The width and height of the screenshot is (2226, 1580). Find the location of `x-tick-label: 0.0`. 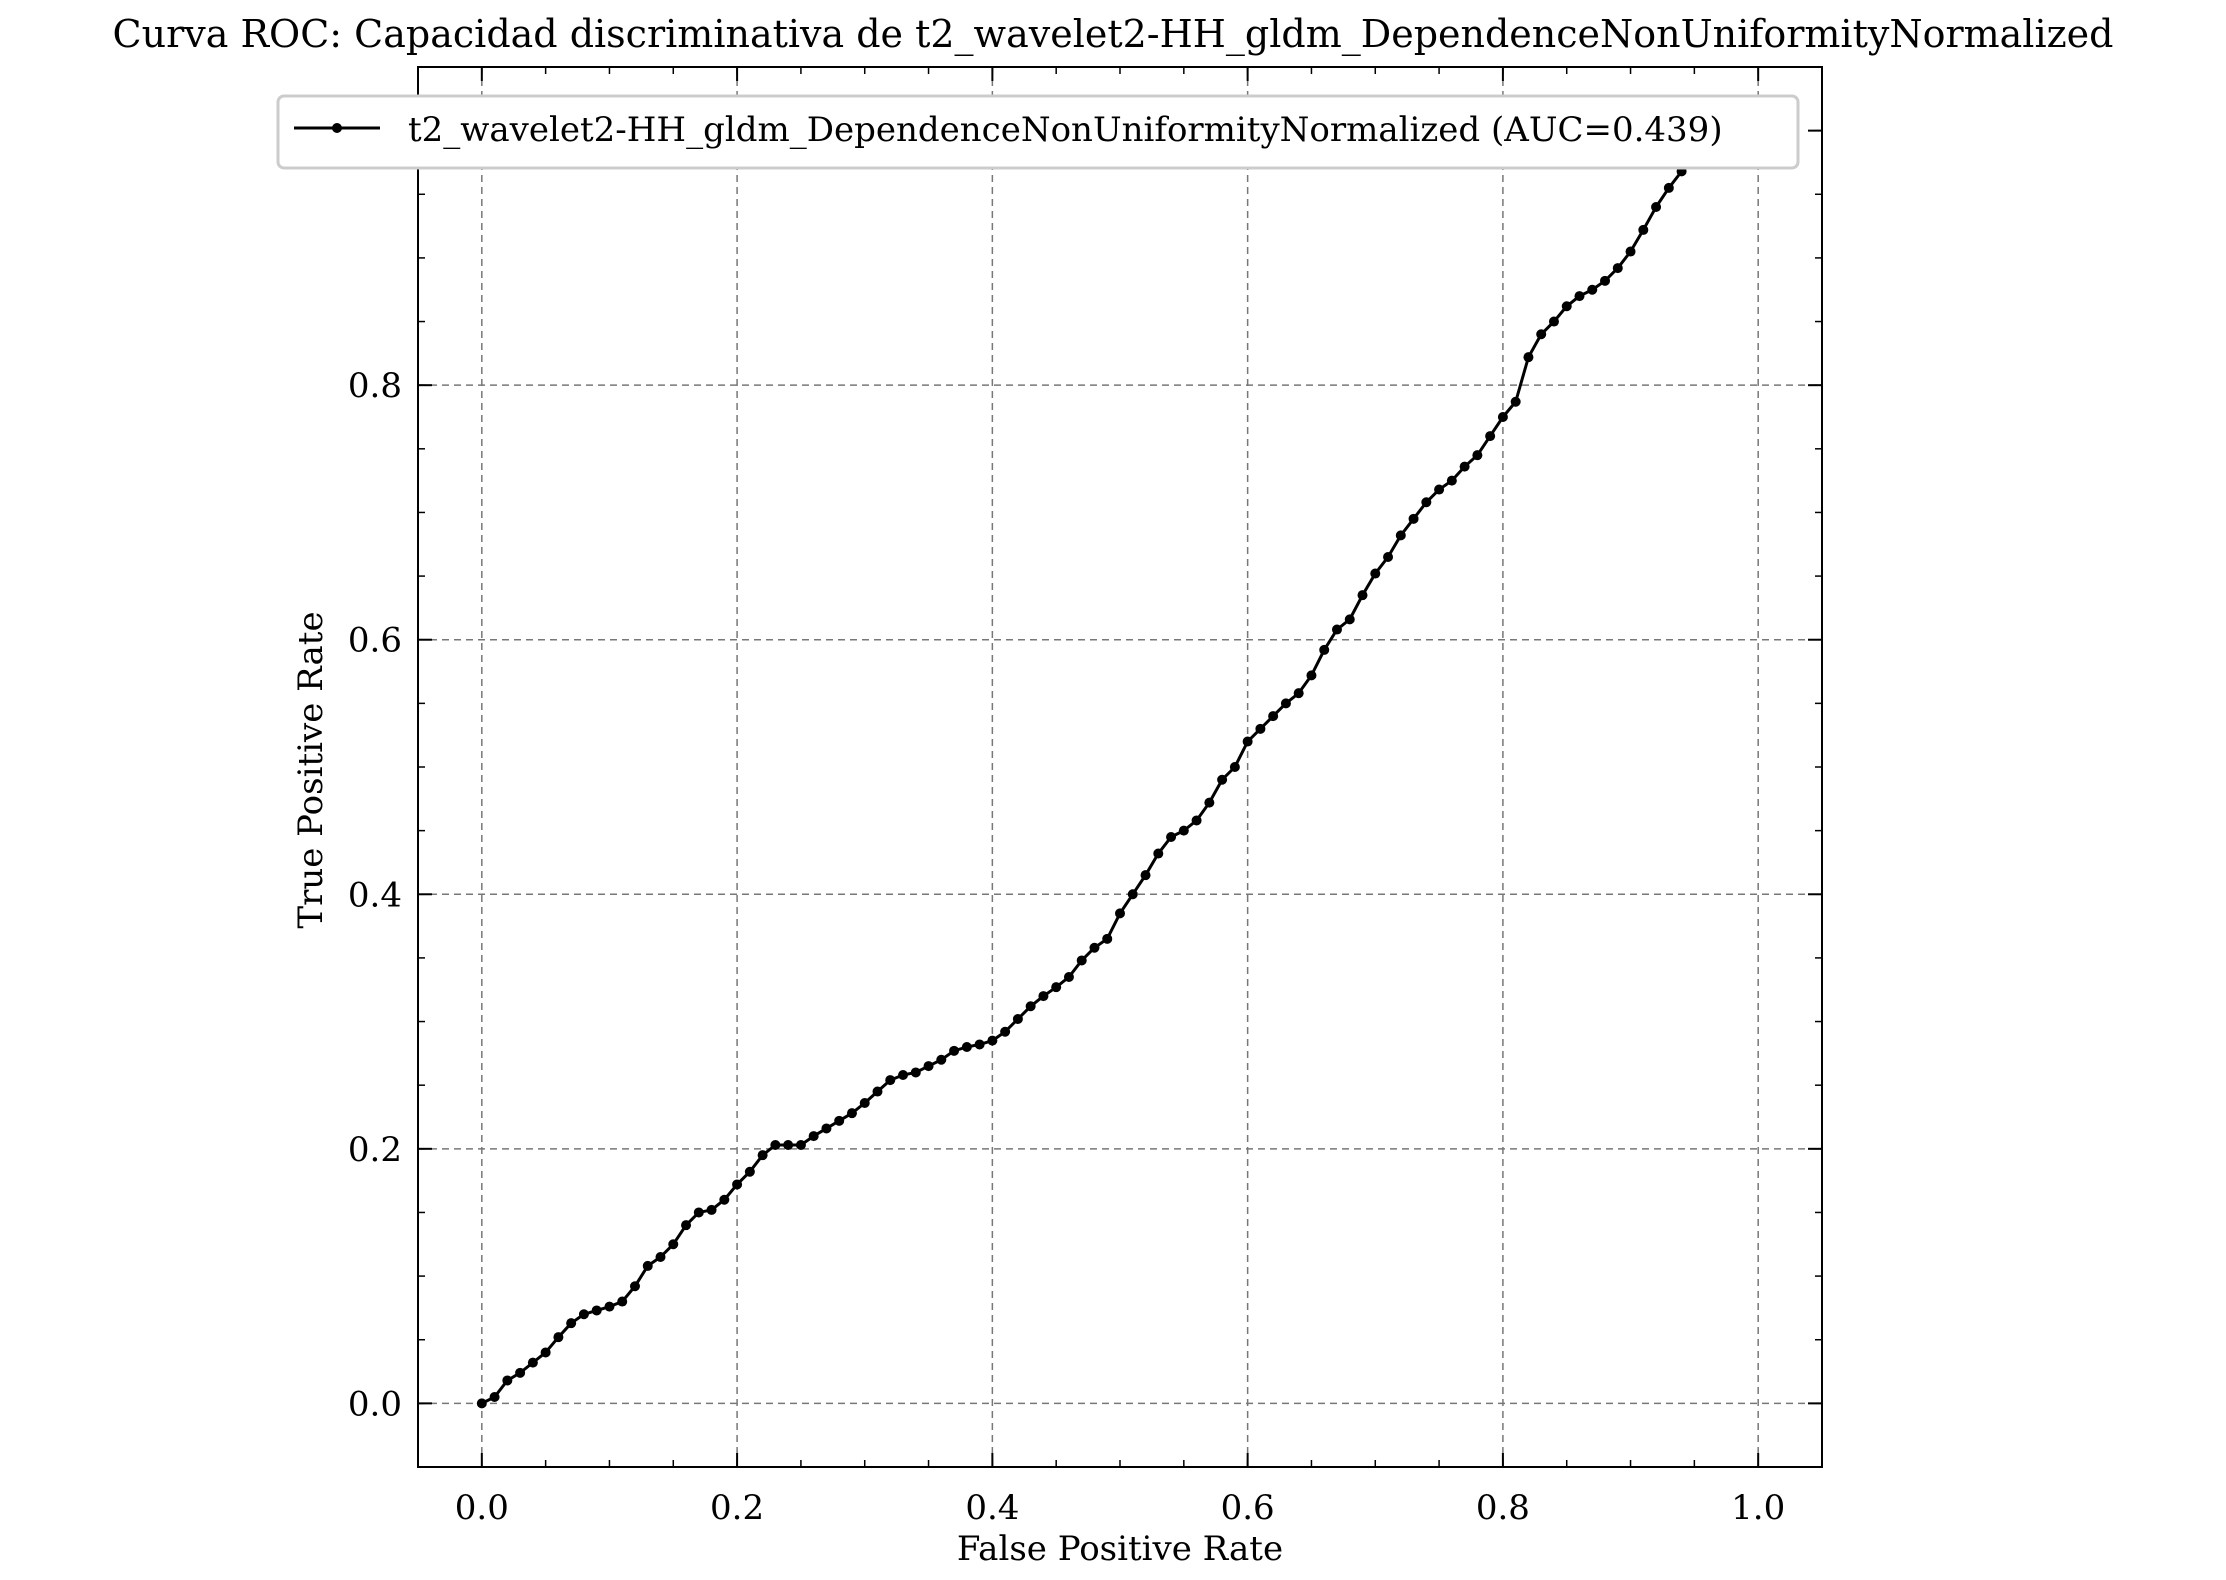

x-tick-label: 0.0 is located at coordinates (482, 1508).